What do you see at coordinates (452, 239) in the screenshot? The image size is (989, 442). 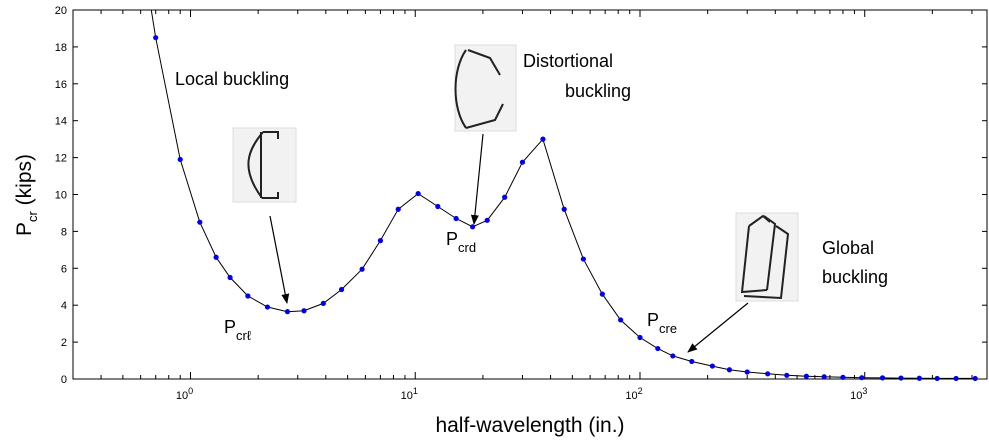 I see `label-pcrd-main: P` at bounding box center [452, 239].